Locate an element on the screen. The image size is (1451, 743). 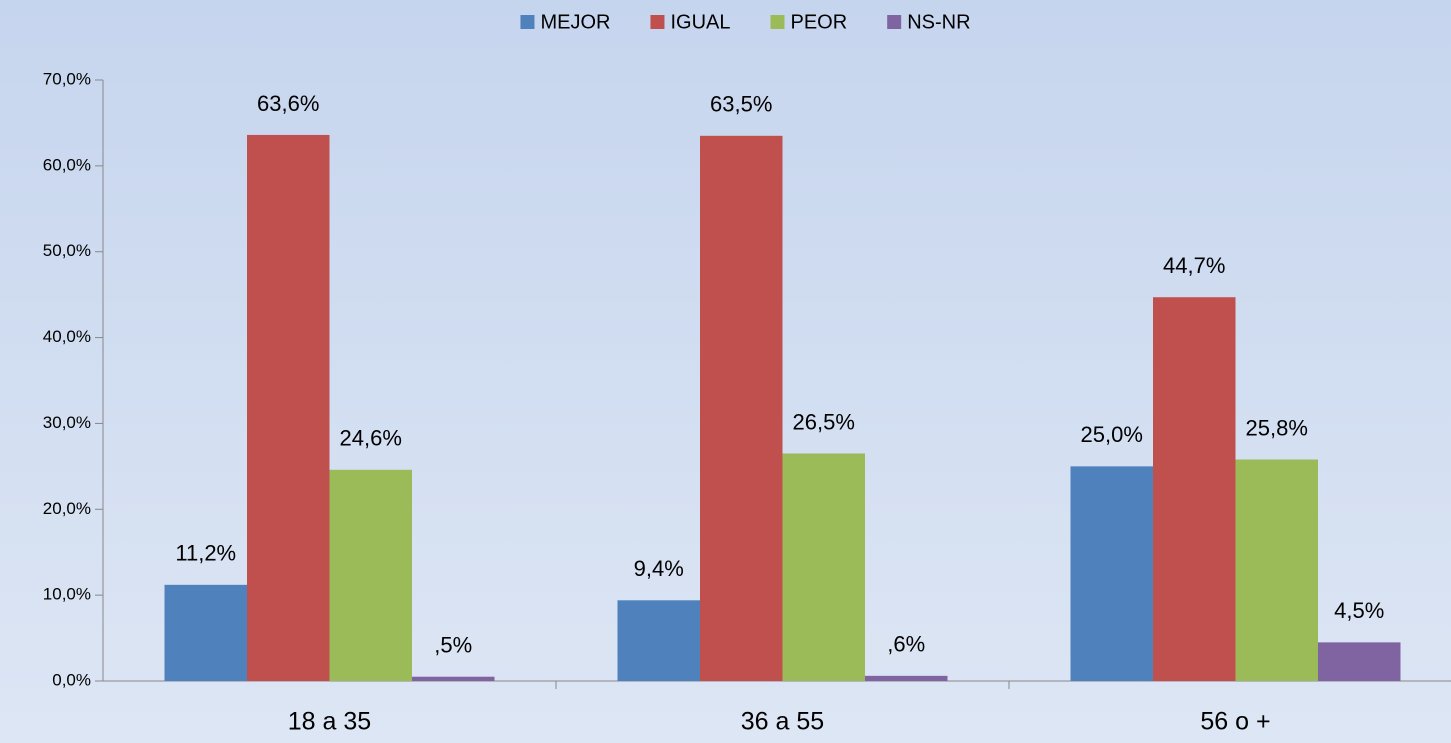
y-tick-label: 0,0% is located at coordinates (71, 679).